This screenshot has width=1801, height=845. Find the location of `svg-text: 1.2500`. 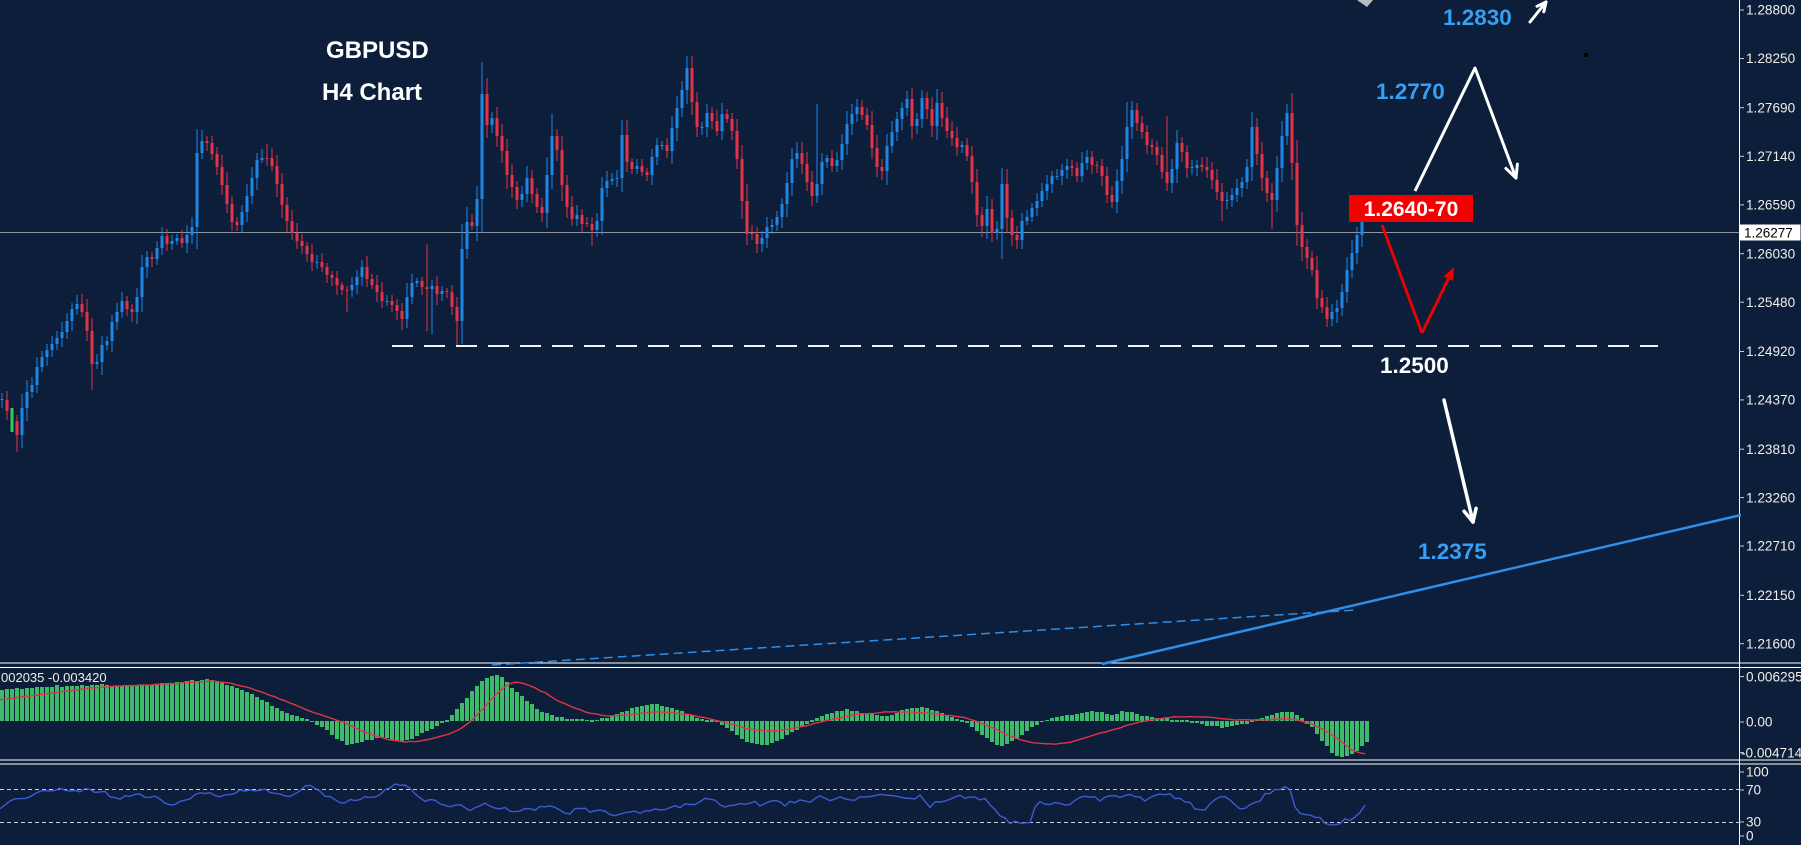

svg-text: 1.2500 is located at coordinates (1414, 365).